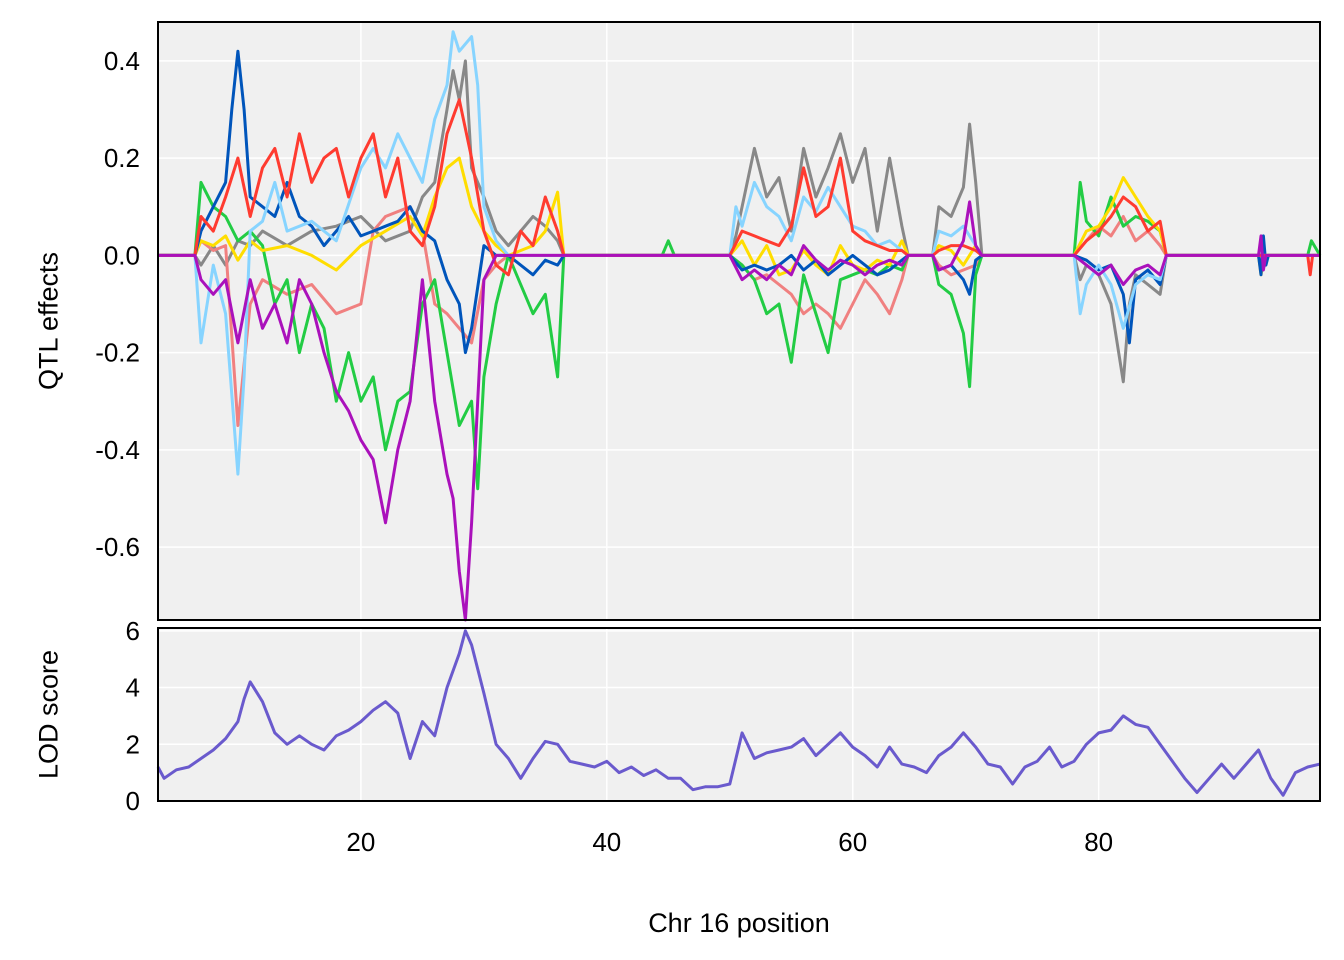  Describe the element at coordinates (48, 714) in the screenshot. I see `lod-y-axis-title: LOD score` at that location.